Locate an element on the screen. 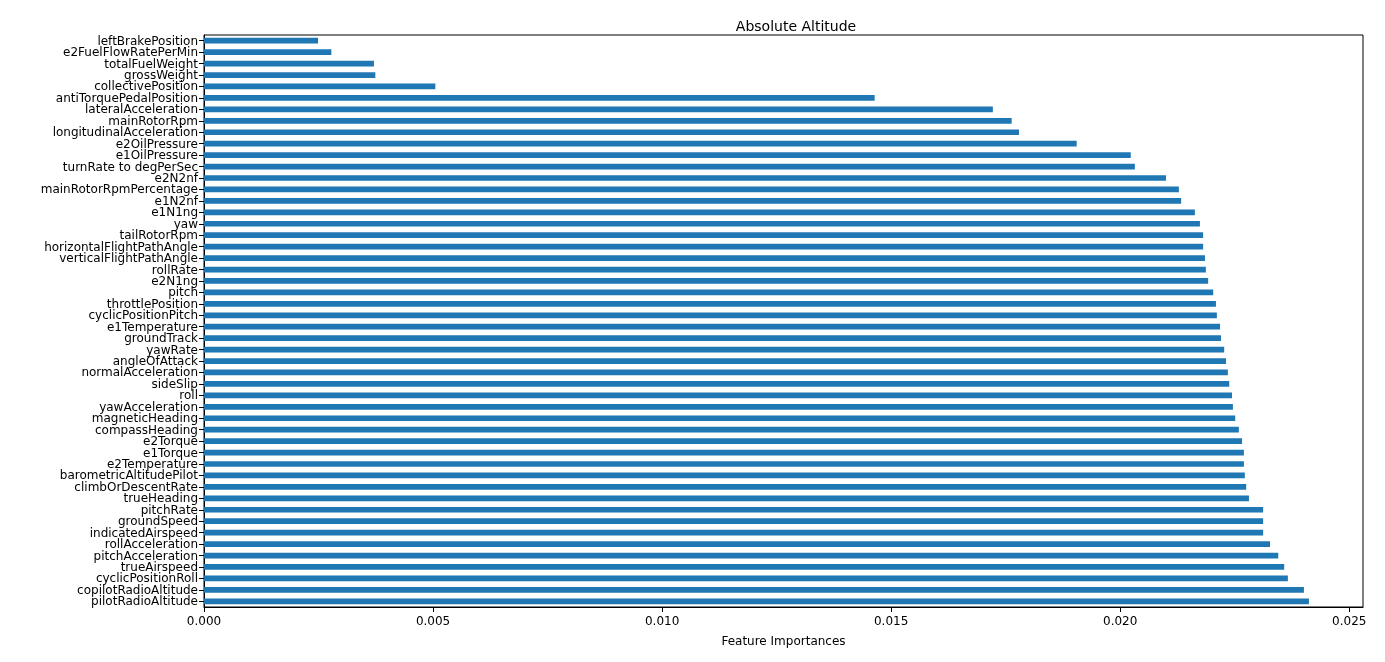 The height and width of the screenshot is (662, 1385). x-axis-title: Feature Importances is located at coordinates (783, 641).